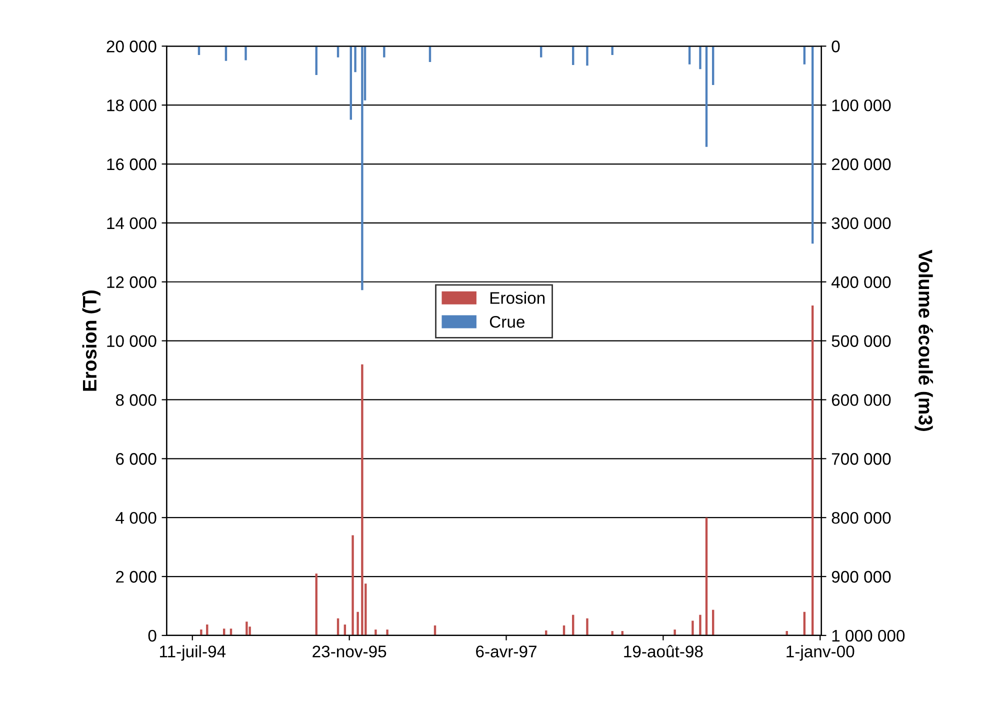 The height and width of the screenshot is (710, 992). What do you see at coordinates (861, 105) in the screenshot?
I see `y2-tick-label: 100 000` at bounding box center [861, 105].